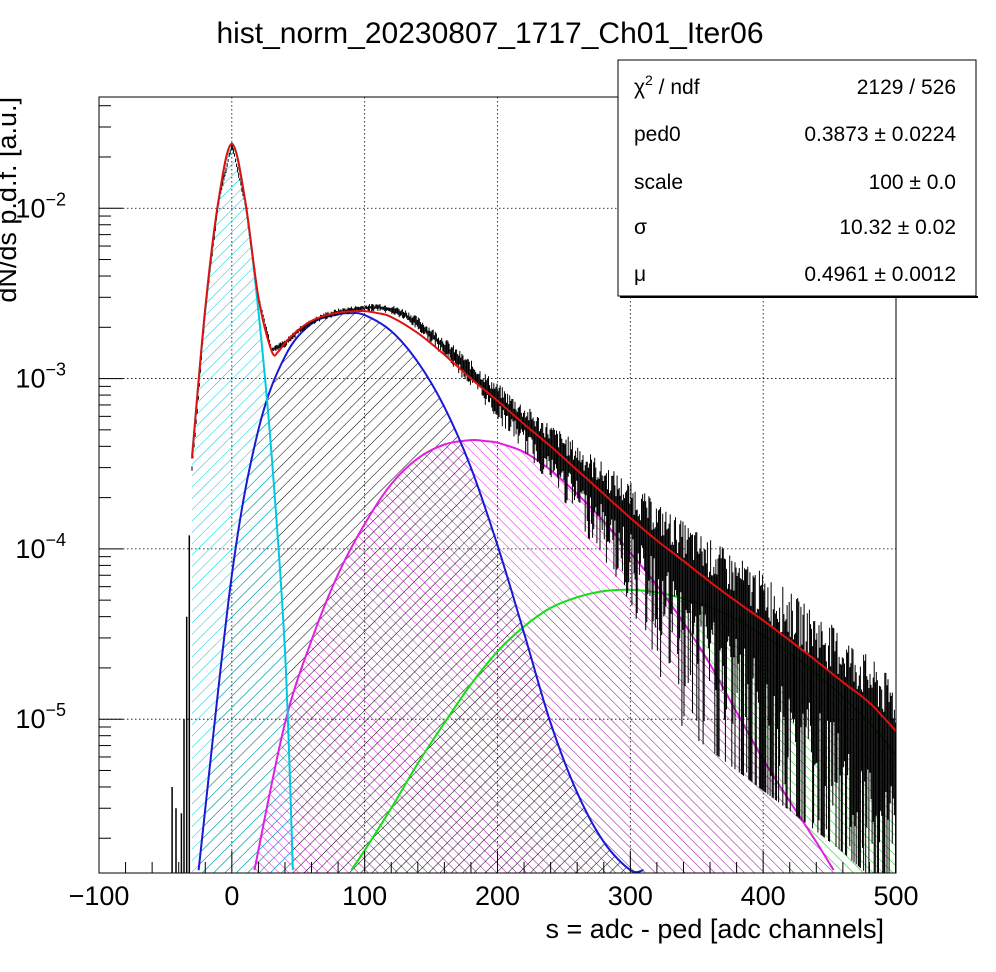  Describe the element at coordinates (658, 182) in the screenshot. I see `stats-row-label: scale` at that location.